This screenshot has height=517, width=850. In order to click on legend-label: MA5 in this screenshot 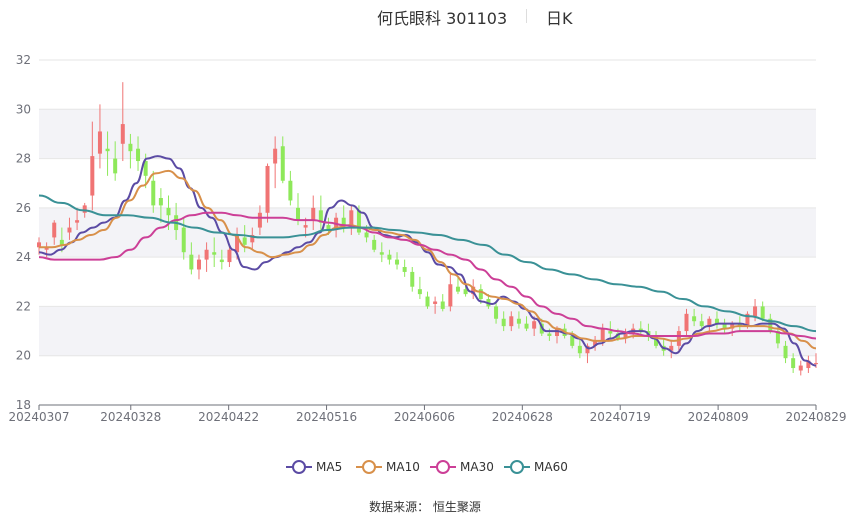, I will do `click(329, 467)`.